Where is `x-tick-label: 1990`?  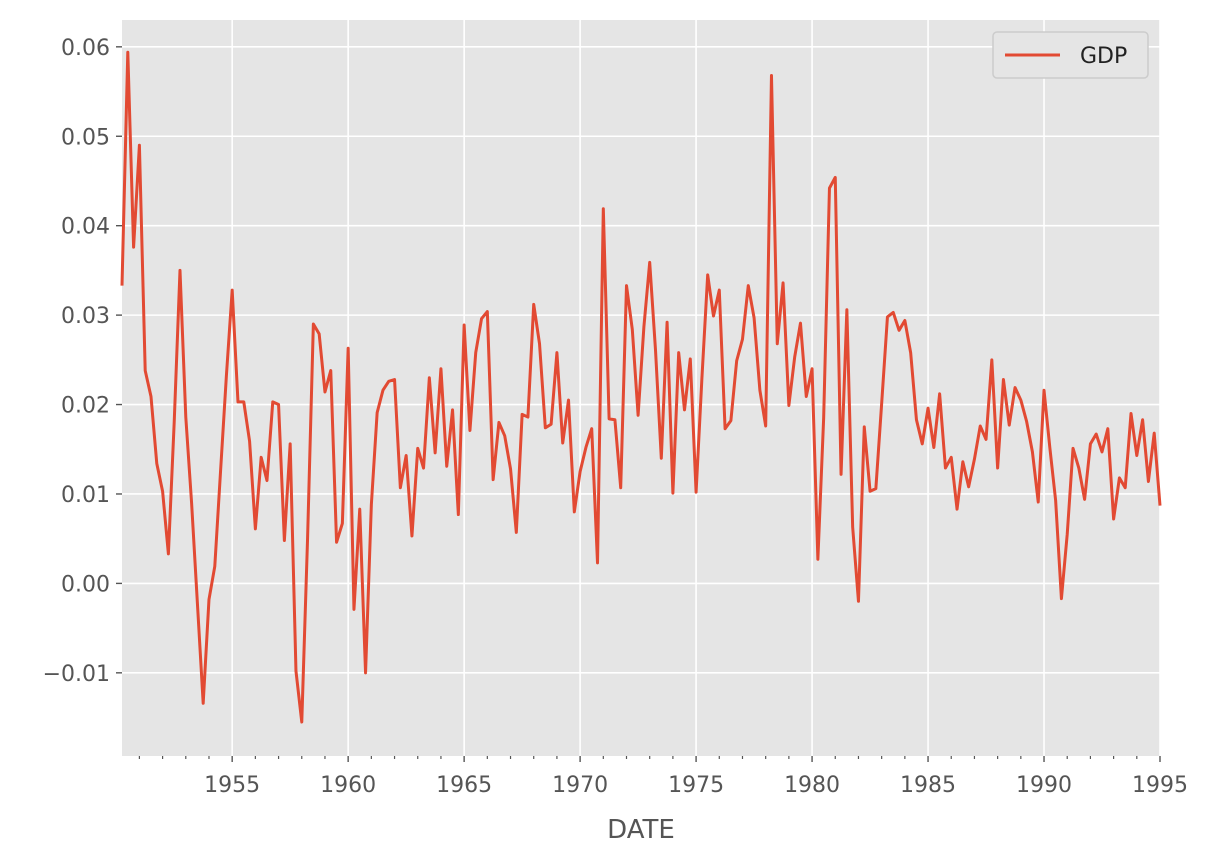 x-tick-label: 1990 is located at coordinates (1044, 785).